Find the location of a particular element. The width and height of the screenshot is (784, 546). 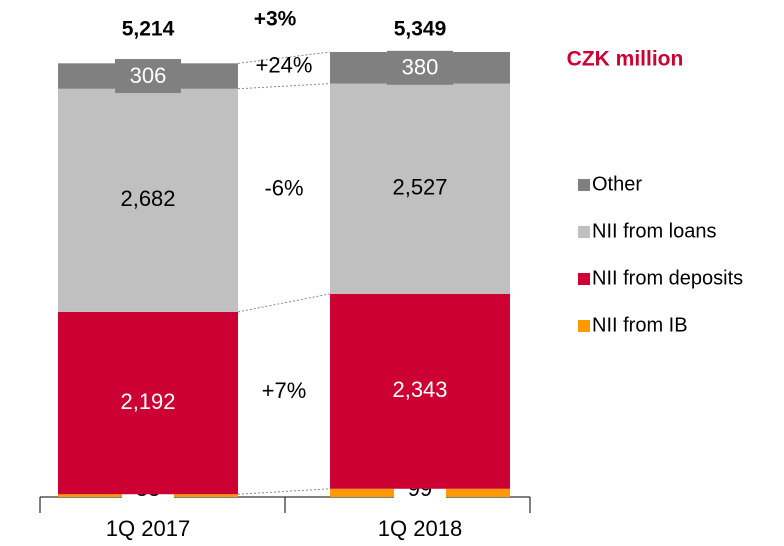

x-tick-label: 1Q 2017 is located at coordinates (148, 528).